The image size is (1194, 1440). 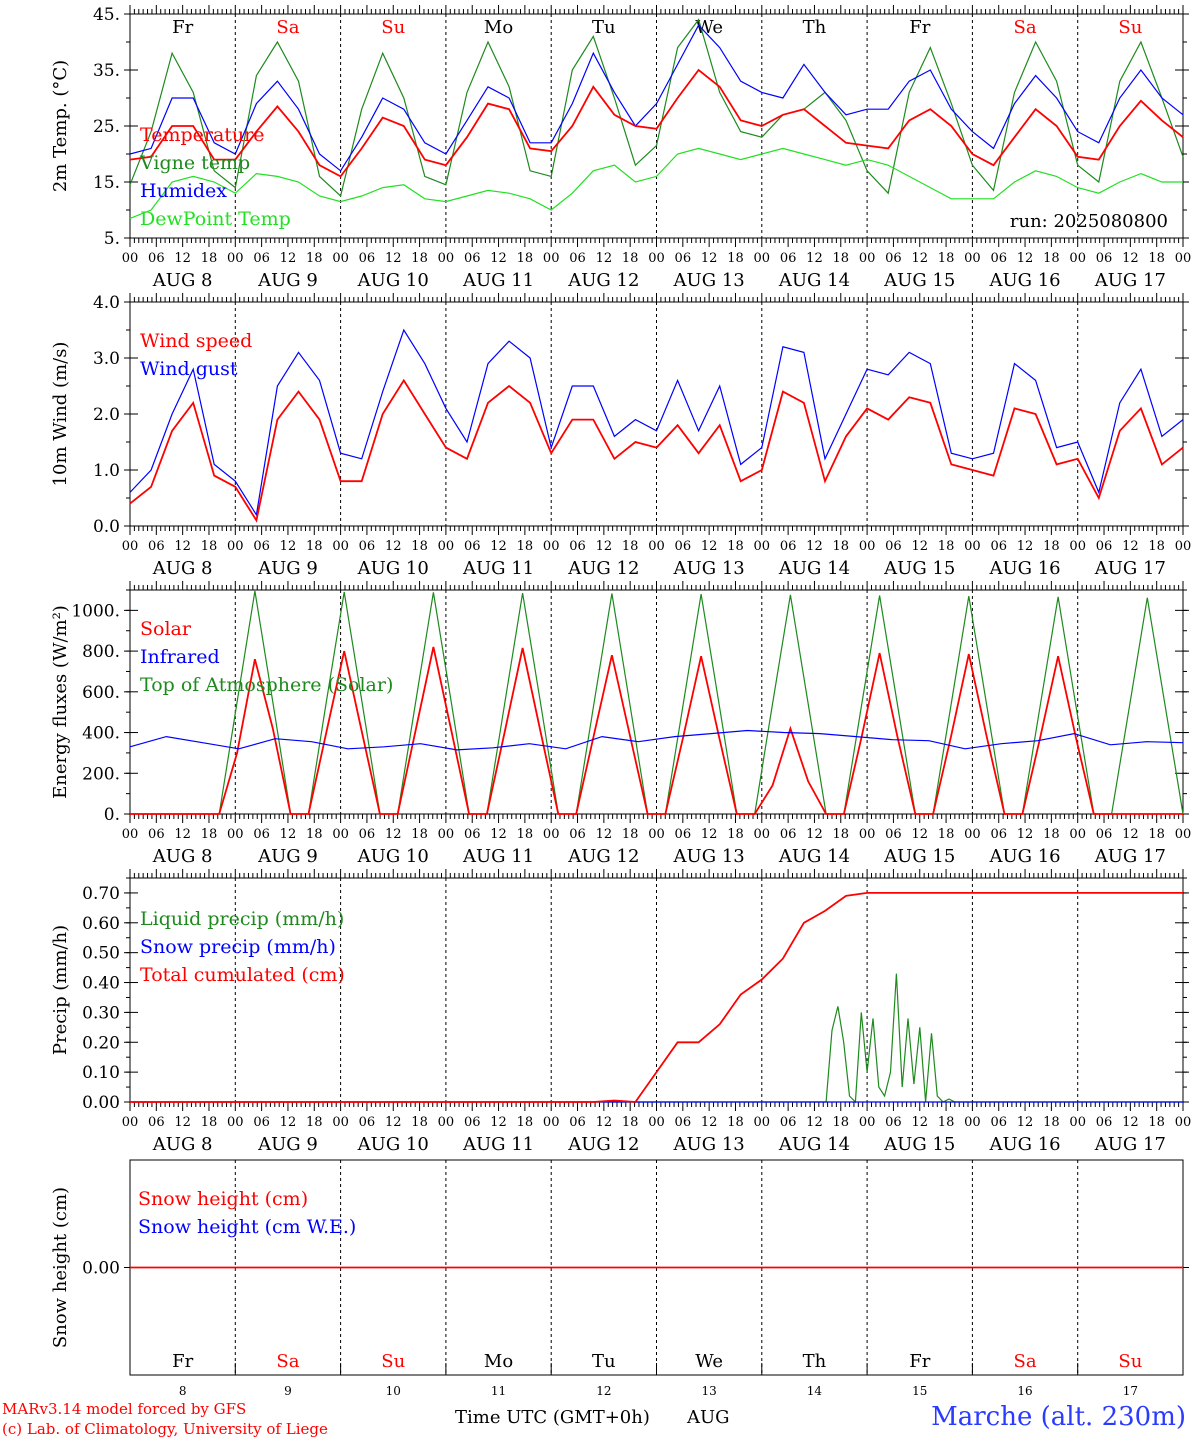 What do you see at coordinates (60, 1267) in the screenshot?
I see `y-axis-label: Snow height (cm)` at bounding box center [60, 1267].